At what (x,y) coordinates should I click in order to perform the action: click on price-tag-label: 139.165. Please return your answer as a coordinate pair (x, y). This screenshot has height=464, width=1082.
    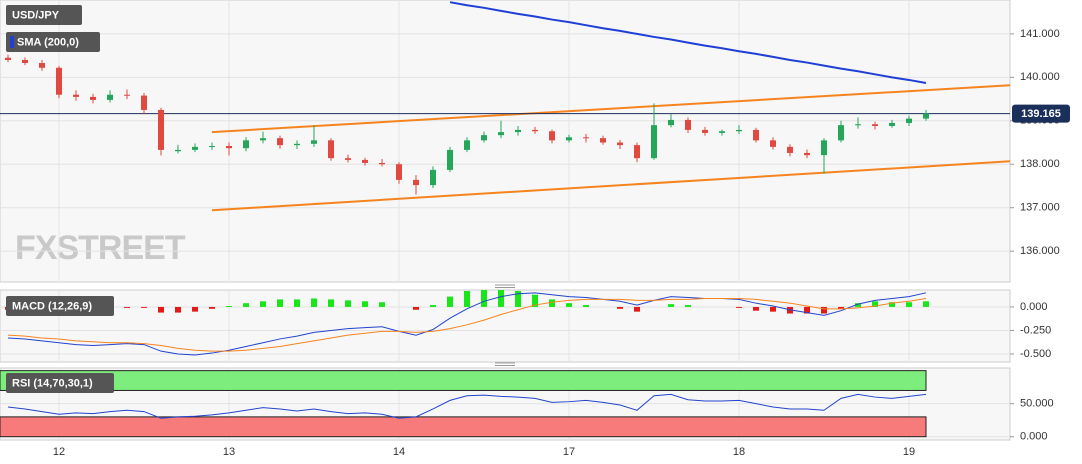
    Looking at the image, I should click on (1041, 114).